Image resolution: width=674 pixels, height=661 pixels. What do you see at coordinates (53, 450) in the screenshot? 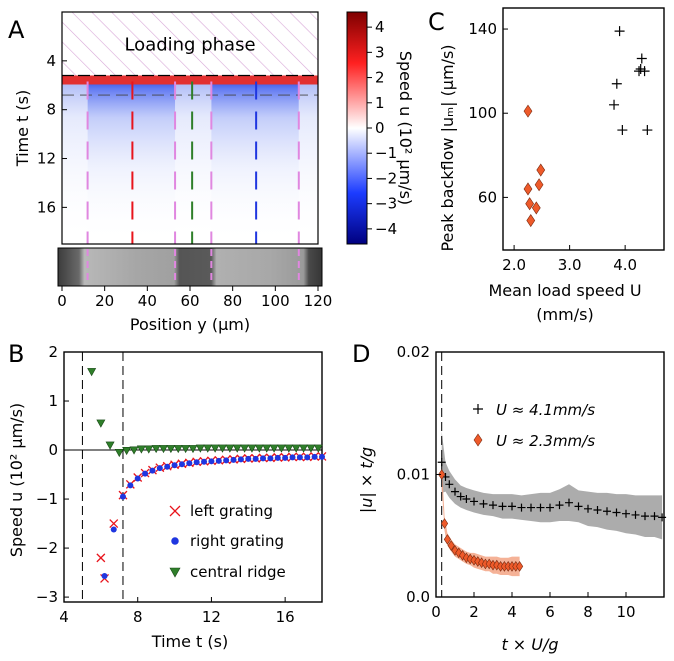
I see `y-tick-label: 0` at bounding box center [53, 450].